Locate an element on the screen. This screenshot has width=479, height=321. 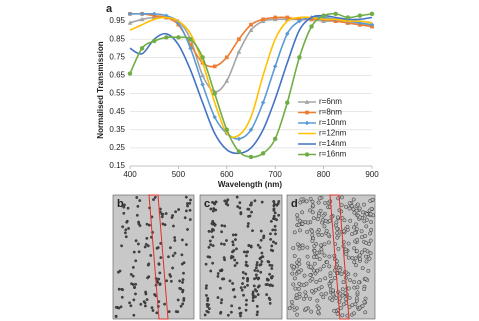
x-tick-label: 600 is located at coordinates (227, 174).